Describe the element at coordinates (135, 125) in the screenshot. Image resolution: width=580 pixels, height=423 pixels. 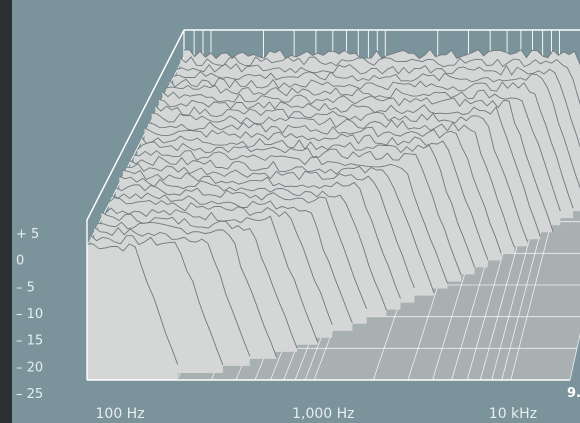
I see `left-top-edge` at that location.